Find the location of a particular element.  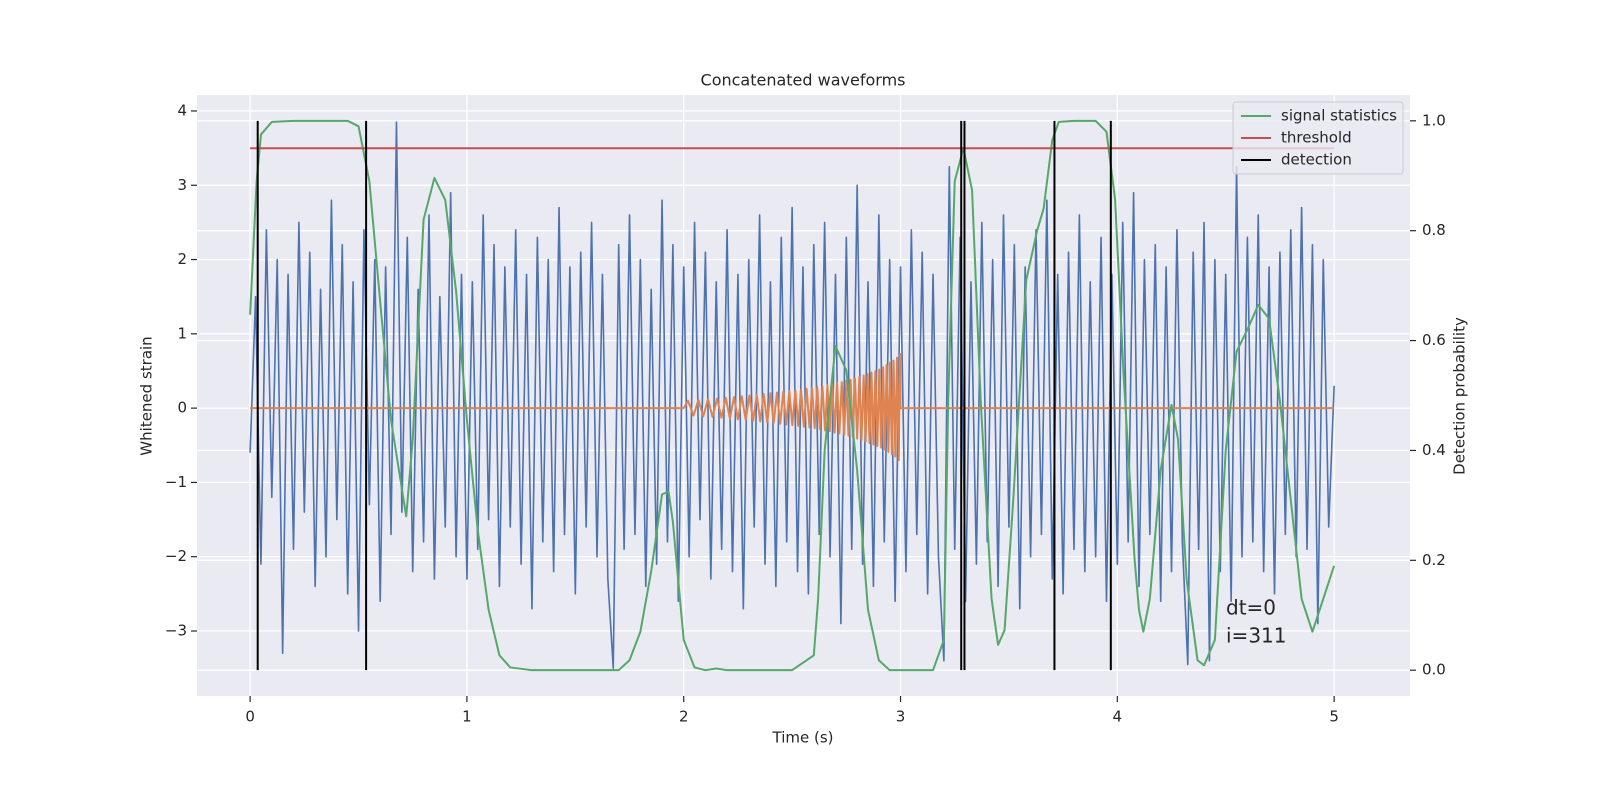

y2-tick-label: 0.2 is located at coordinates (1434, 560).